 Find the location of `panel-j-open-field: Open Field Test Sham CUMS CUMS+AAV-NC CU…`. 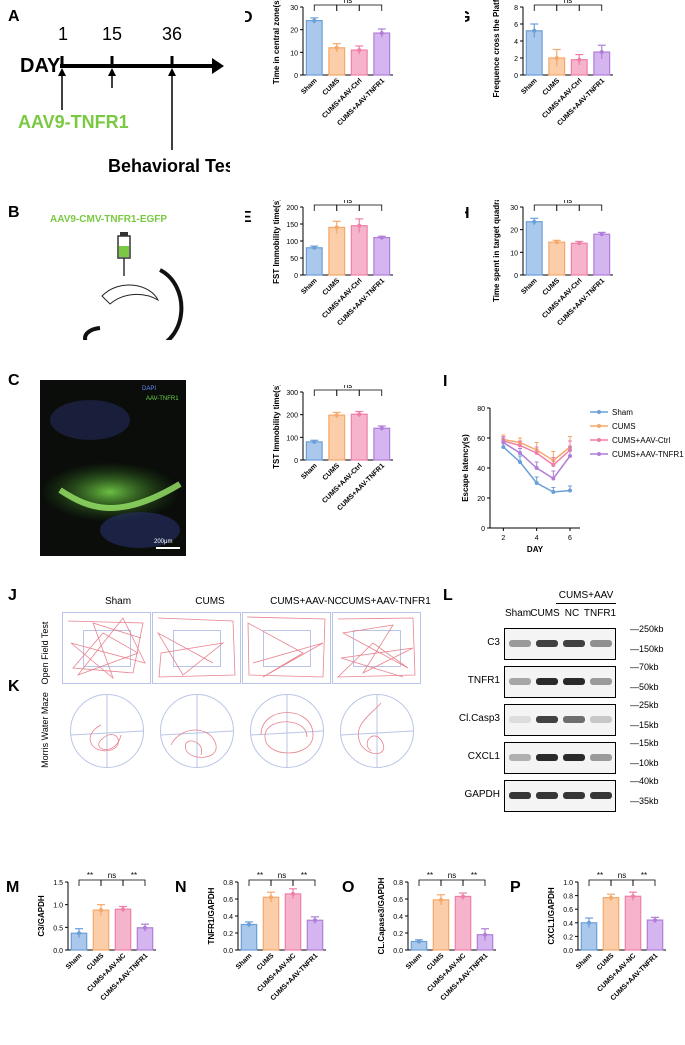

panel-j-open-field: Open Field Test Sham CUMS CUMS+AAV-NC CU… is located at coordinates (230, 640).